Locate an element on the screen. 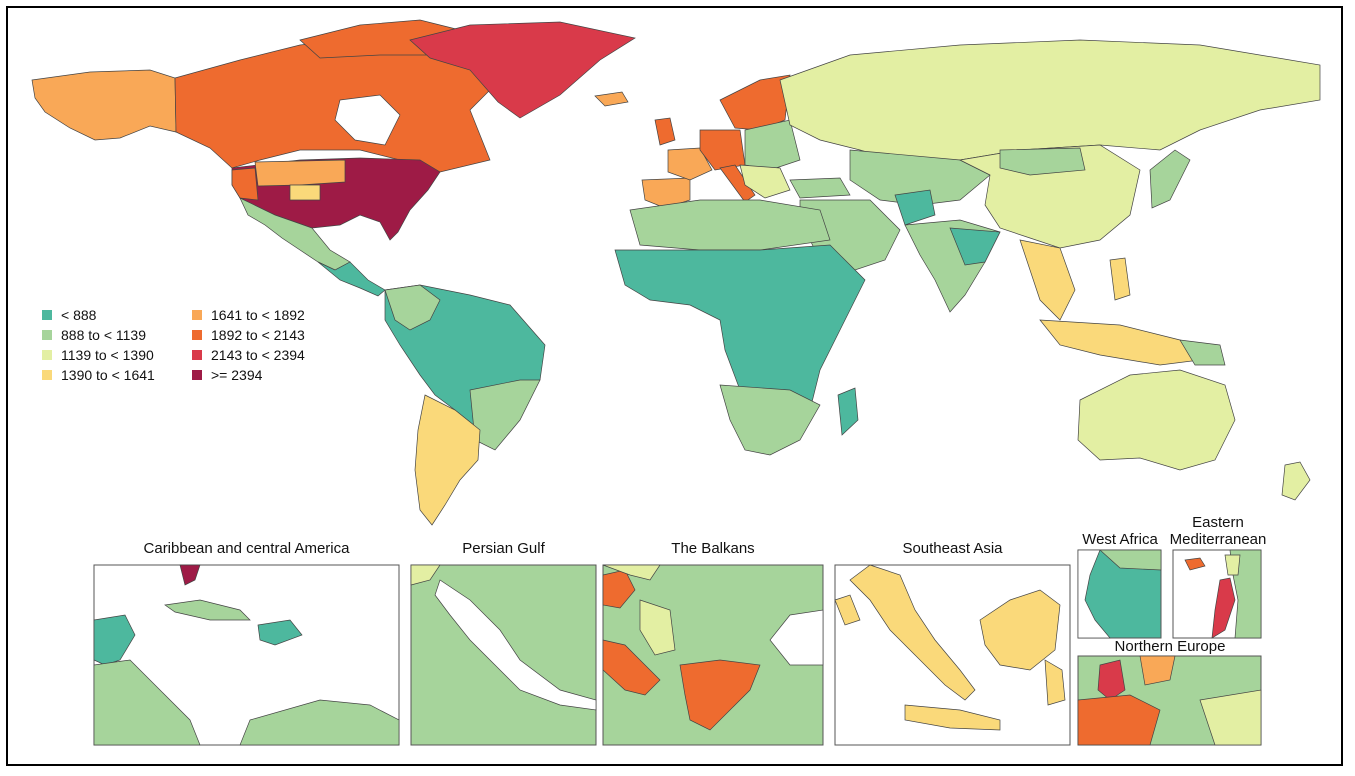 This screenshot has width=1355, height=776. inset-title-west-africa: West Africa is located at coordinates (1120, 539).